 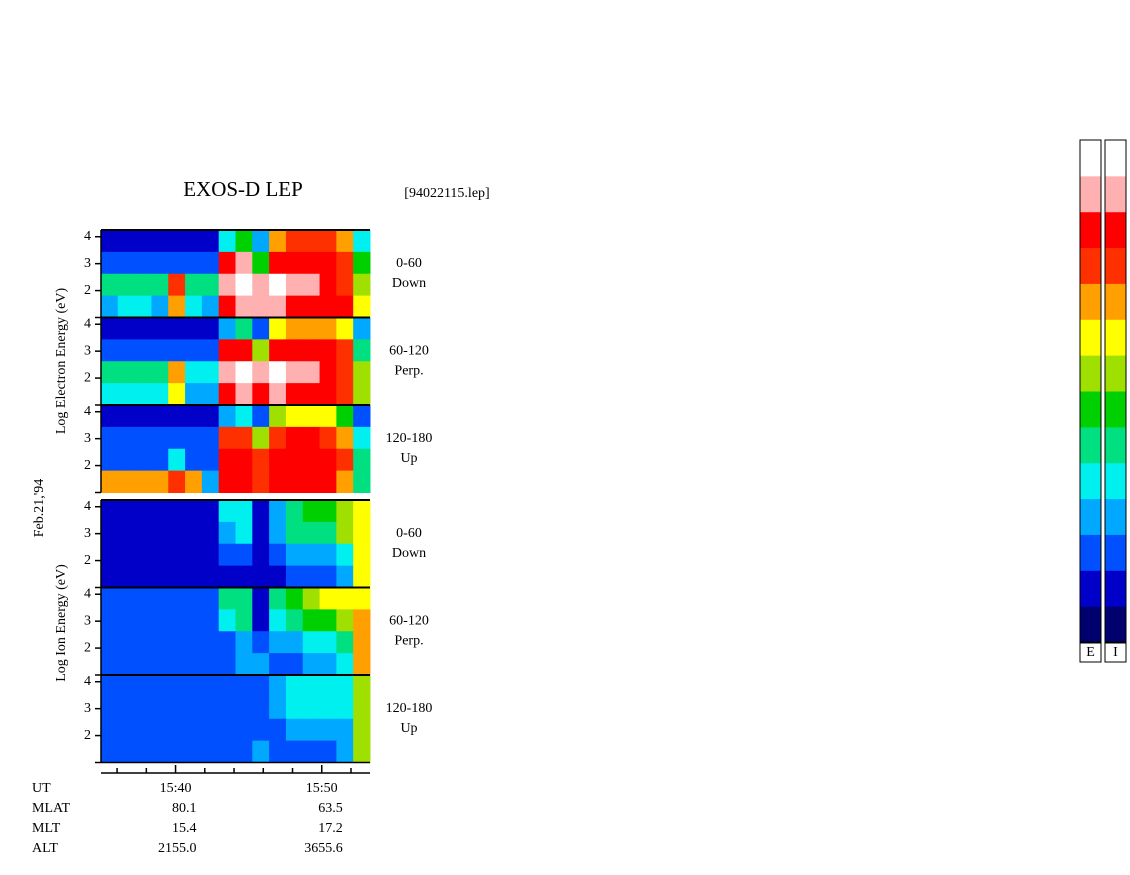 What do you see at coordinates (177, 848) in the screenshot?
I see `orbit-value: 2155.0` at bounding box center [177, 848].